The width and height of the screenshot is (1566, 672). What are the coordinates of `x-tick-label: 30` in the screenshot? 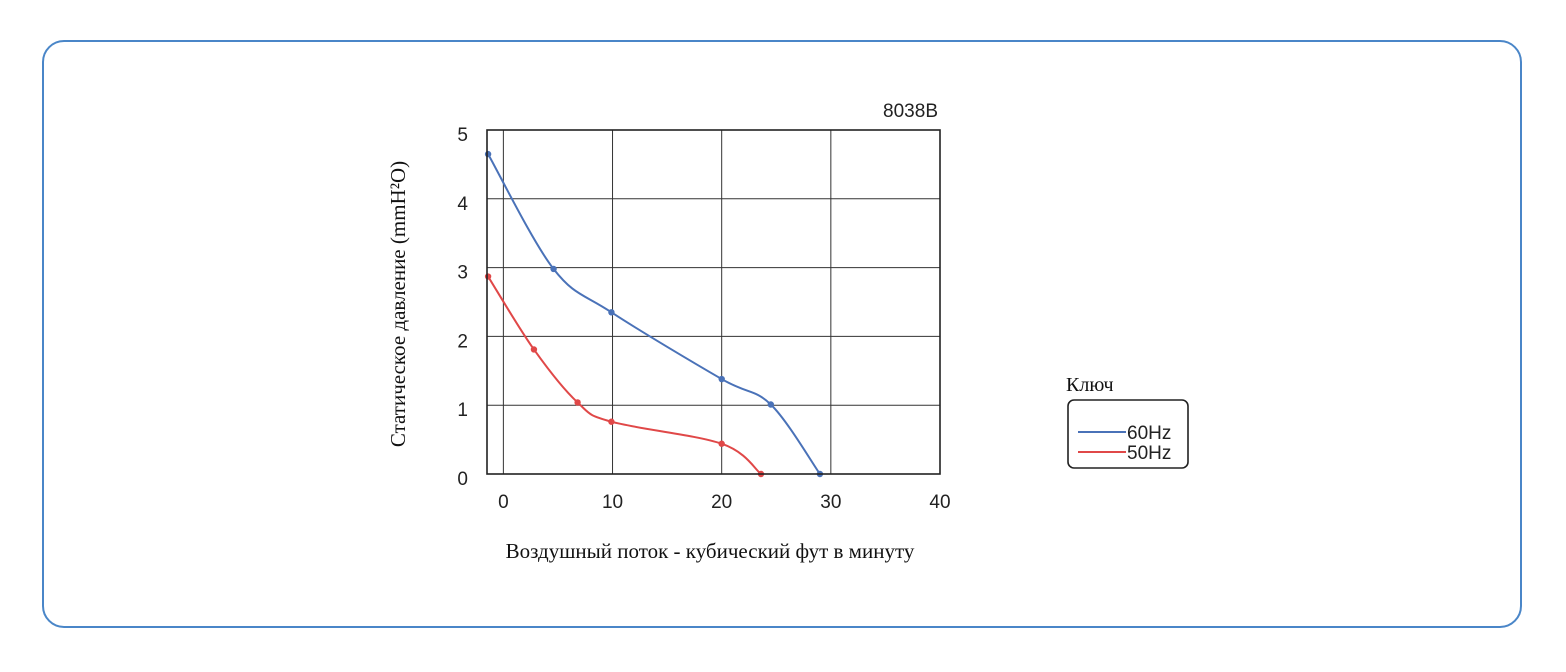 It's located at (830, 502).